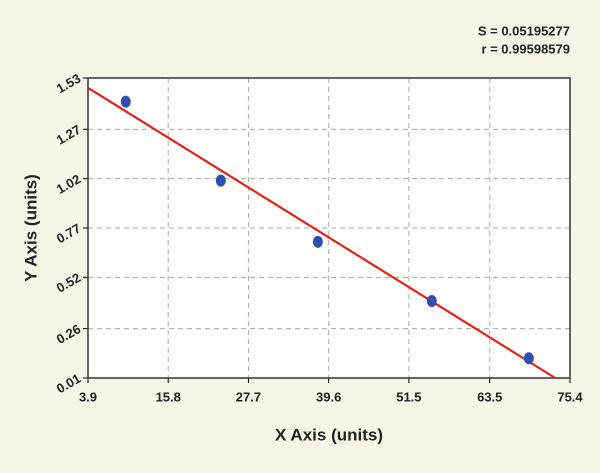 This screenshot has width=600, height=473. What do you see at coordinates (328, 396) in the screenshot?
I see `x-tick-label: 39.6` at bounding box center [328, 396].